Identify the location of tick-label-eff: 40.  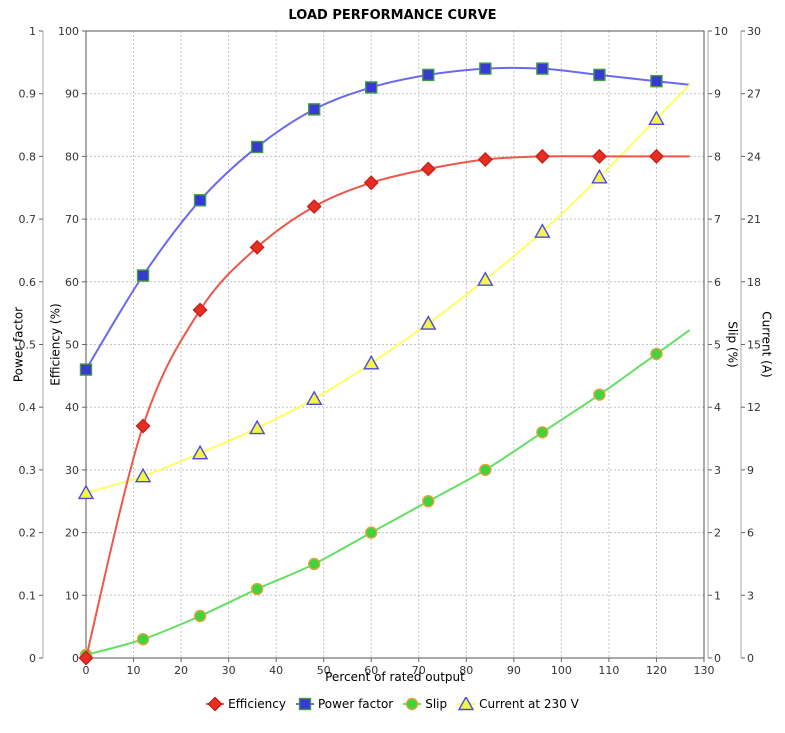
(72, 407).